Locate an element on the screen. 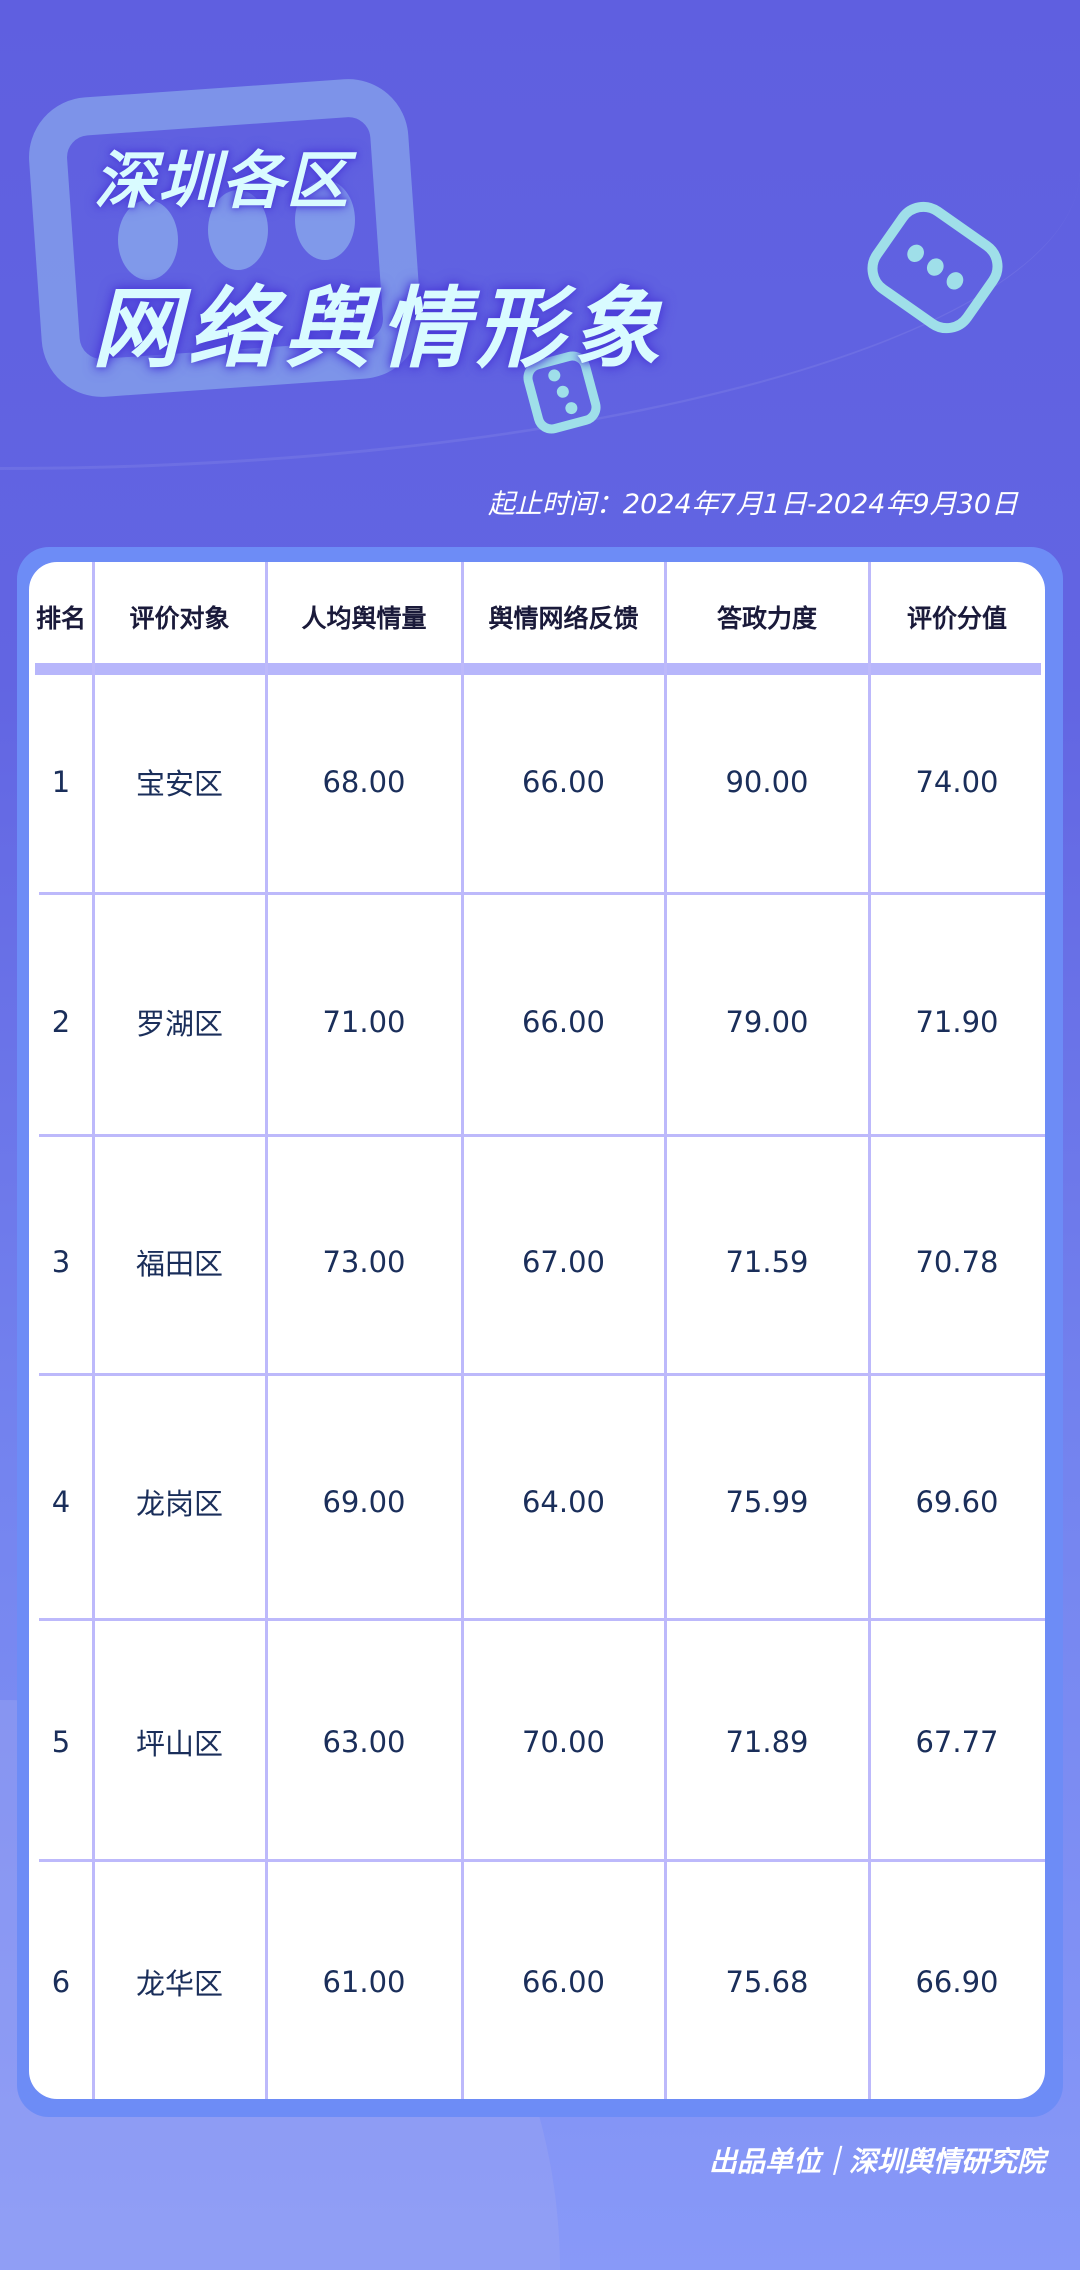  cell-network-feedback: 64.00 is located at coordinates (563, 1502).